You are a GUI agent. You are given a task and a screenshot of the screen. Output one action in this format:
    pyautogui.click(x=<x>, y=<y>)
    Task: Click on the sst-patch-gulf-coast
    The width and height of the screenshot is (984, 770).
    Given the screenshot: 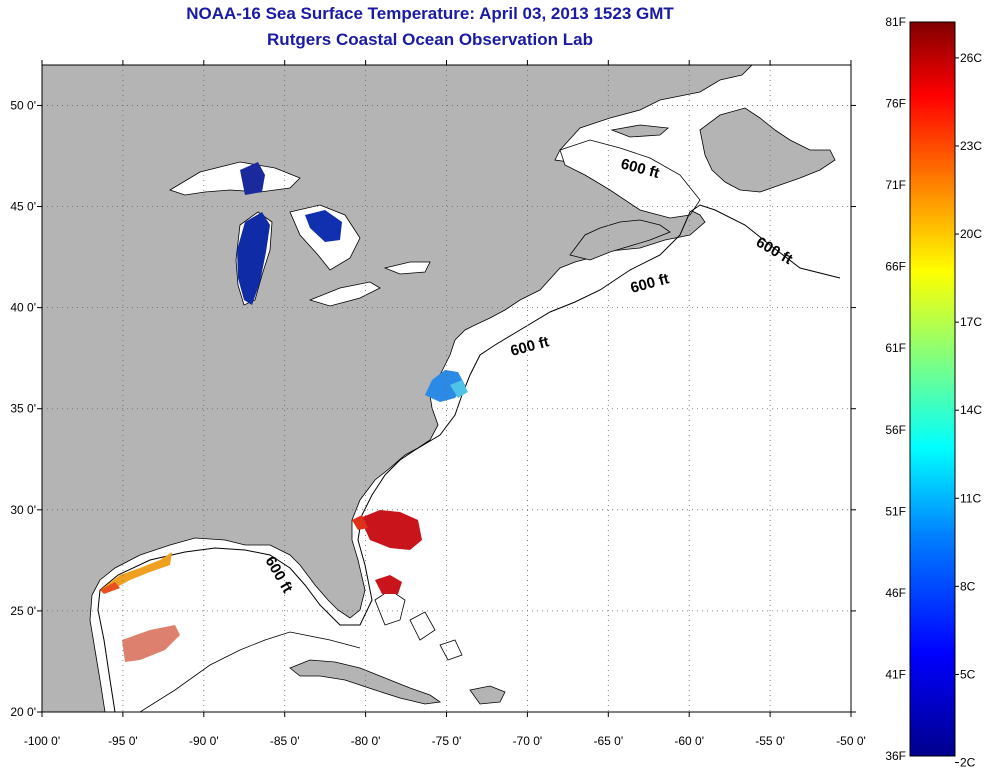 What is the action you would take?
    pyautogui.click(x=136, y=573)
    